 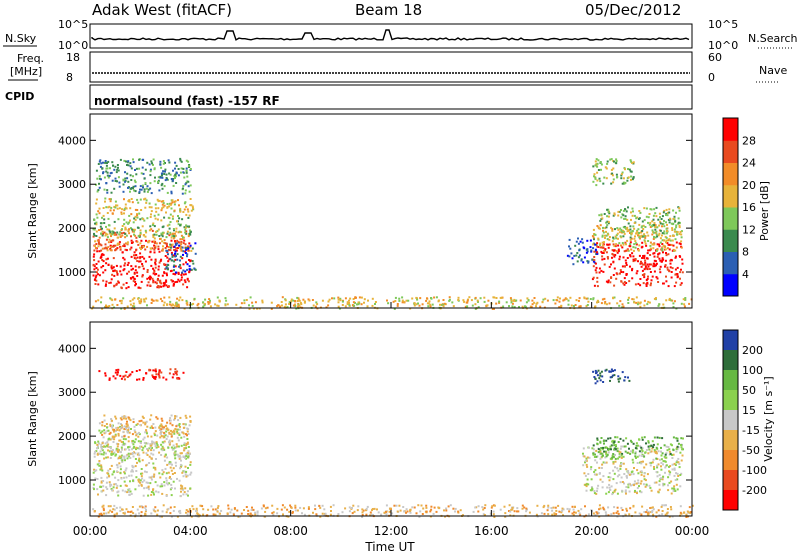 I want to click on colorbar-tick-label: -200, so click(x=754, y=490).